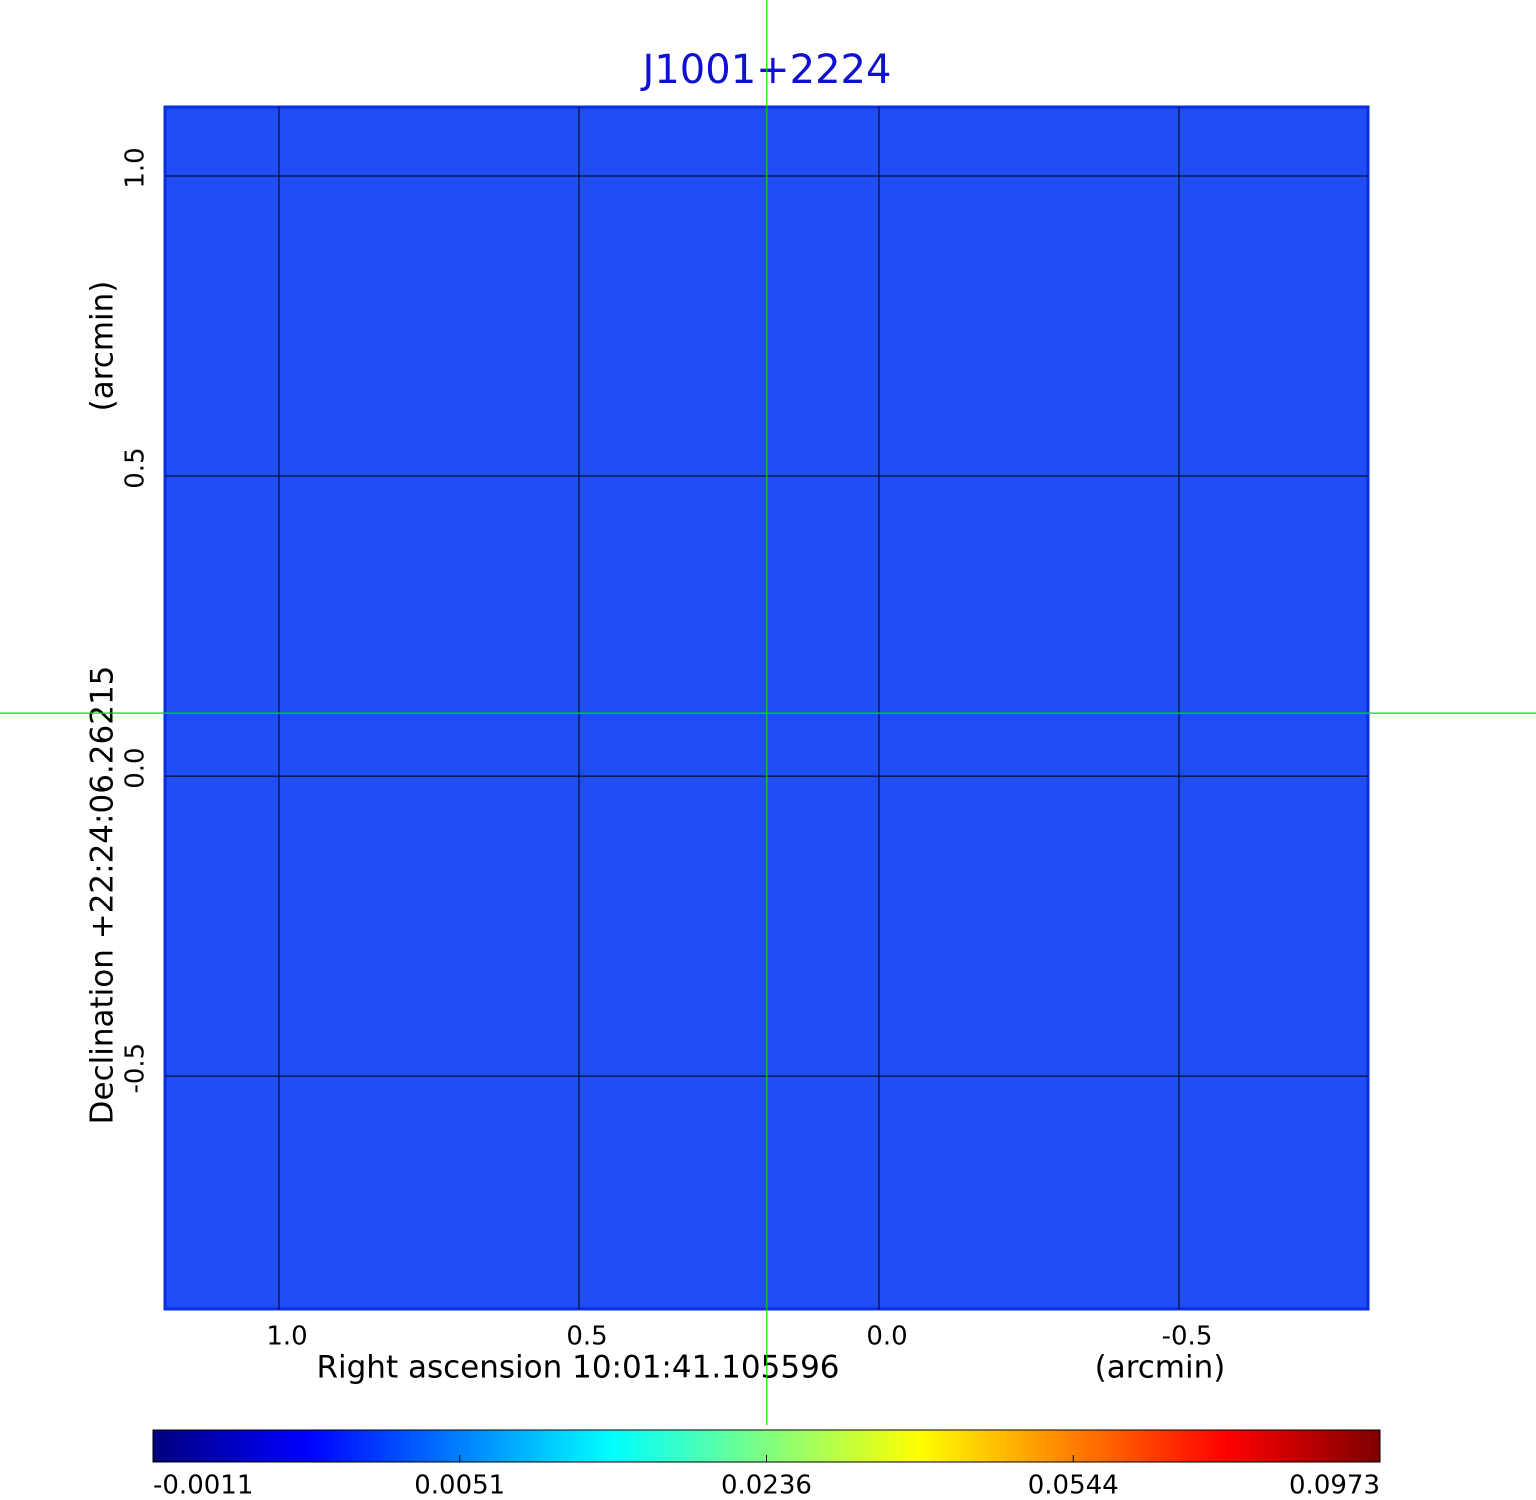  I want to click on y-tick-label: -0.5, so click(136, 1068).